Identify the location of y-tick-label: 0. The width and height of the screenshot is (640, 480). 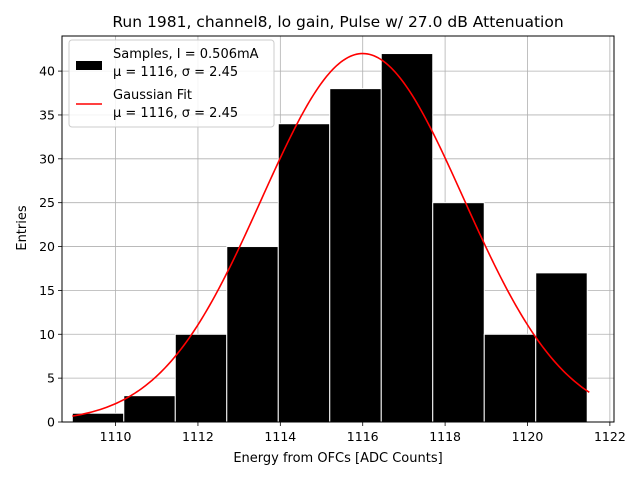
(51, 422).